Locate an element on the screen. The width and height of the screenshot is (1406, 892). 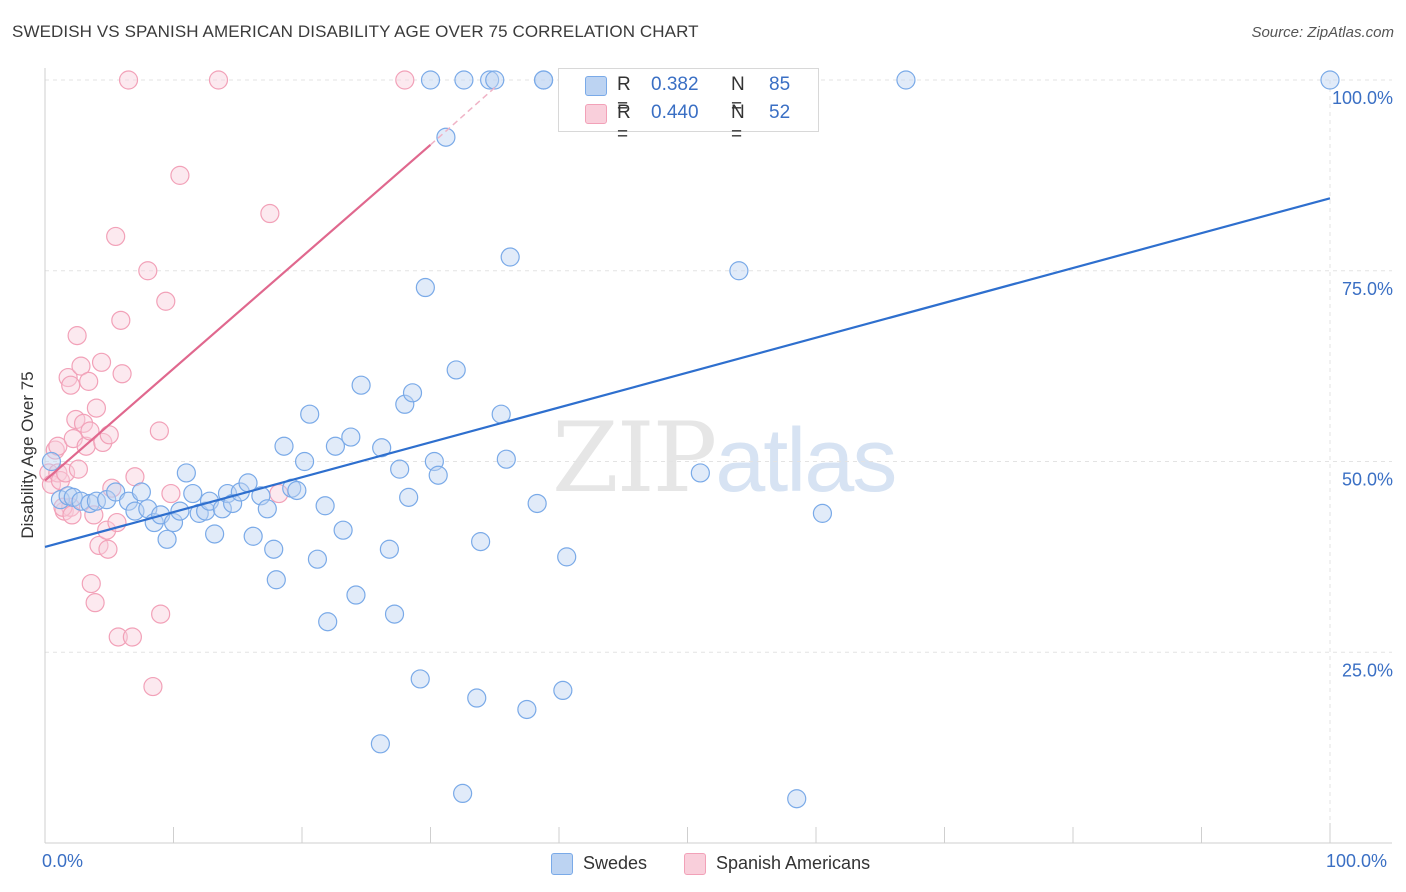
spanish-trend-line is located at coordinates (238, 313).